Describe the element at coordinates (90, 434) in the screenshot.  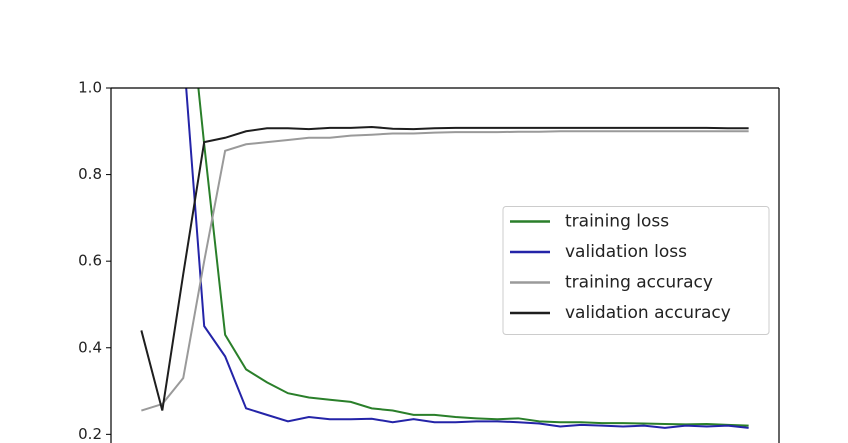
I see `y-tick-label: 0.2` at that location.